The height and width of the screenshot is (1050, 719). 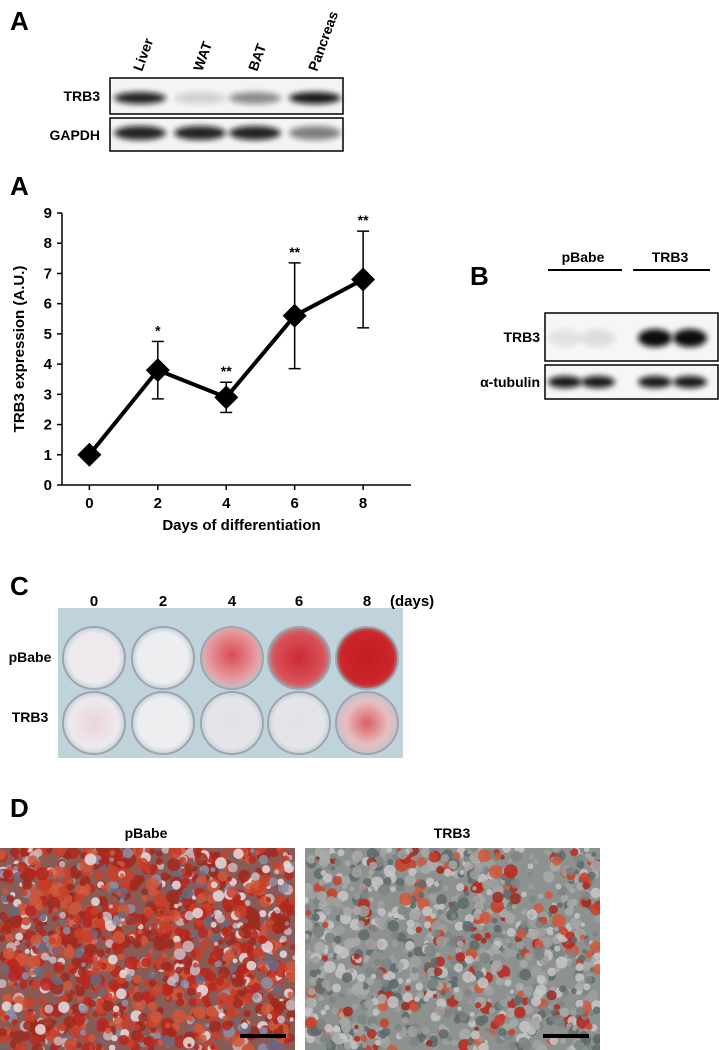 I want to click on row-label: GAPDH, so click(x=74, y=135).